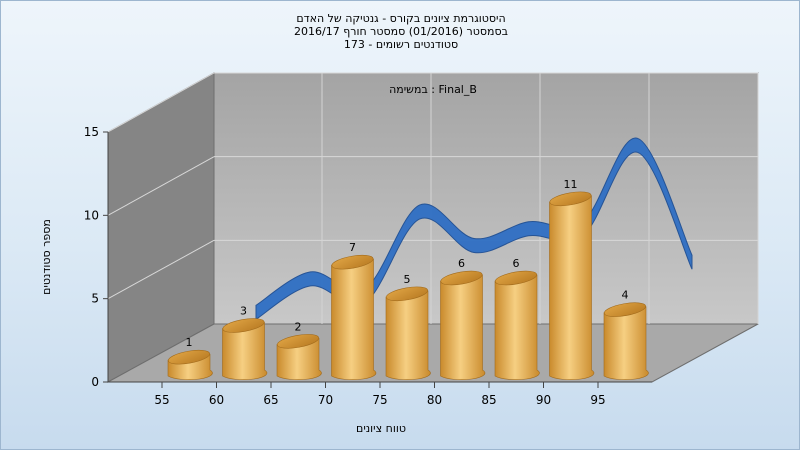  I want to click on bar-value-label: 3, so click(243, 311).